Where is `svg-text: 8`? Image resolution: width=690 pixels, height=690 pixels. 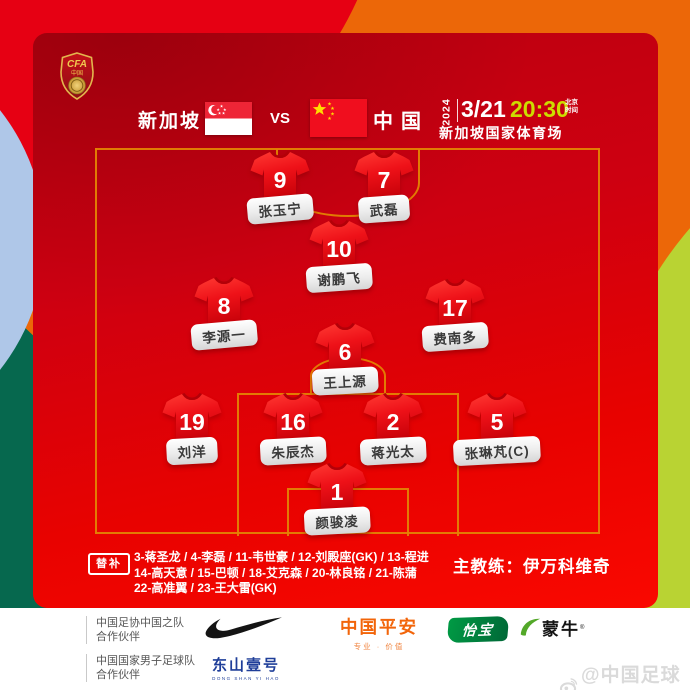
svg-text: 8 is located at coordinates (224, 306).